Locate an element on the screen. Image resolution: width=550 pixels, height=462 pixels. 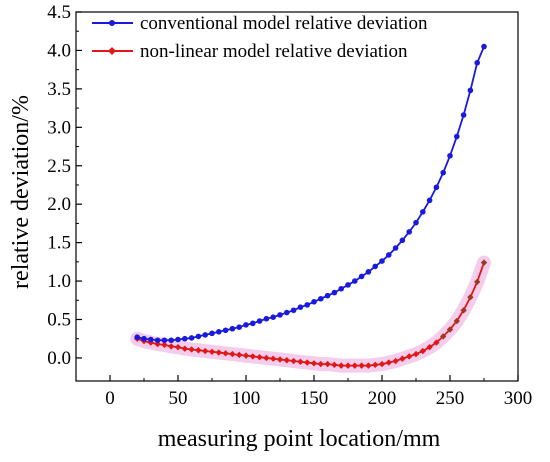
series-line-nonlinear is located at coordinates (310, 314).